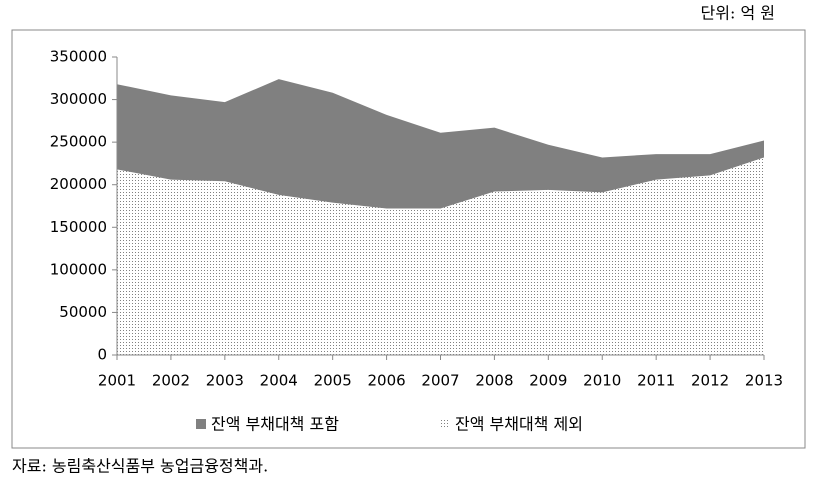 This screenshot has height=490, width=825. What do you see at coordinates (78, 184) in the screenshot?
I see `y-tick-label: 200000` at bounding box center [78, 184].